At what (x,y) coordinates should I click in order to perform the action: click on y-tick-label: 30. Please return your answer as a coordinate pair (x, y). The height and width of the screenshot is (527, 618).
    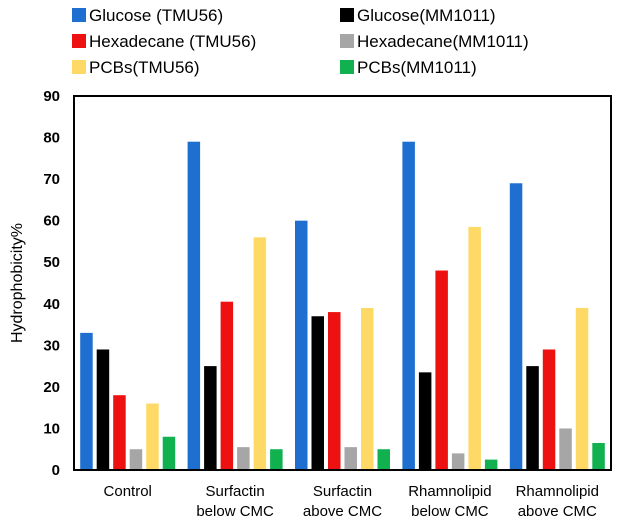
    Looking at the image, I should click on (51, 345).